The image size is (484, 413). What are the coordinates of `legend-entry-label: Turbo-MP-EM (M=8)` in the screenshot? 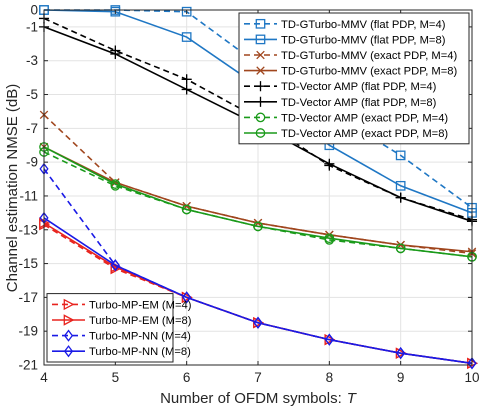 It's located at (140, 321).